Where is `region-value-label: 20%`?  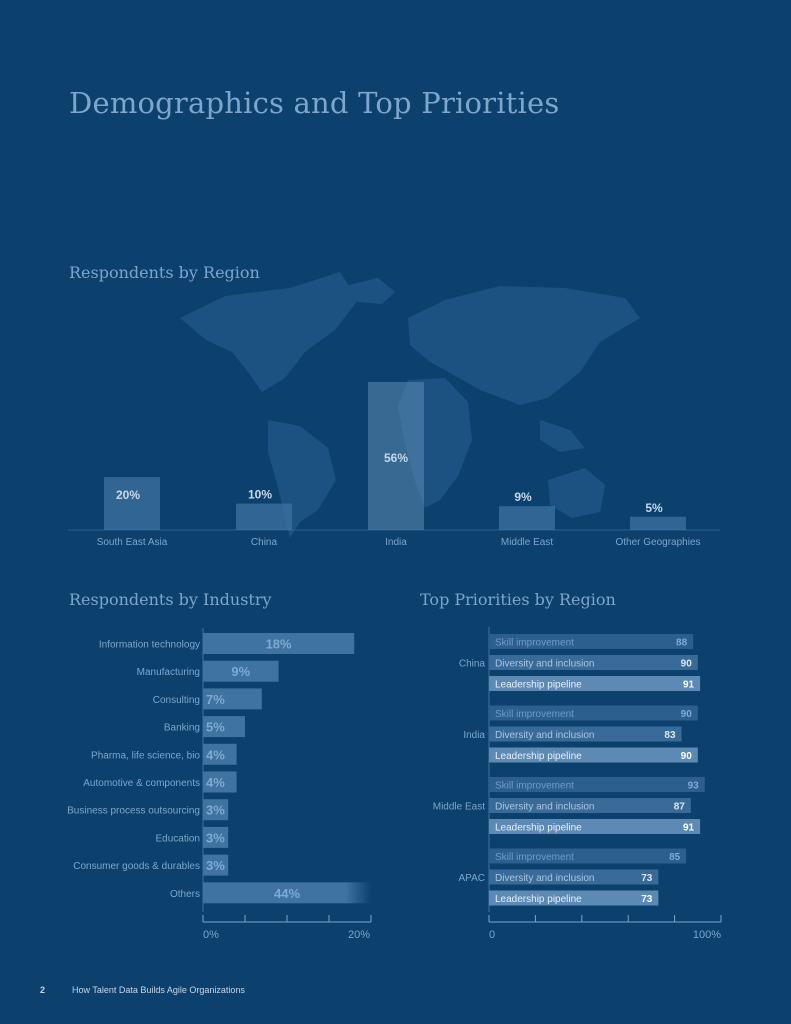 region-value-label: 20% is located at coordinates (128, 495).